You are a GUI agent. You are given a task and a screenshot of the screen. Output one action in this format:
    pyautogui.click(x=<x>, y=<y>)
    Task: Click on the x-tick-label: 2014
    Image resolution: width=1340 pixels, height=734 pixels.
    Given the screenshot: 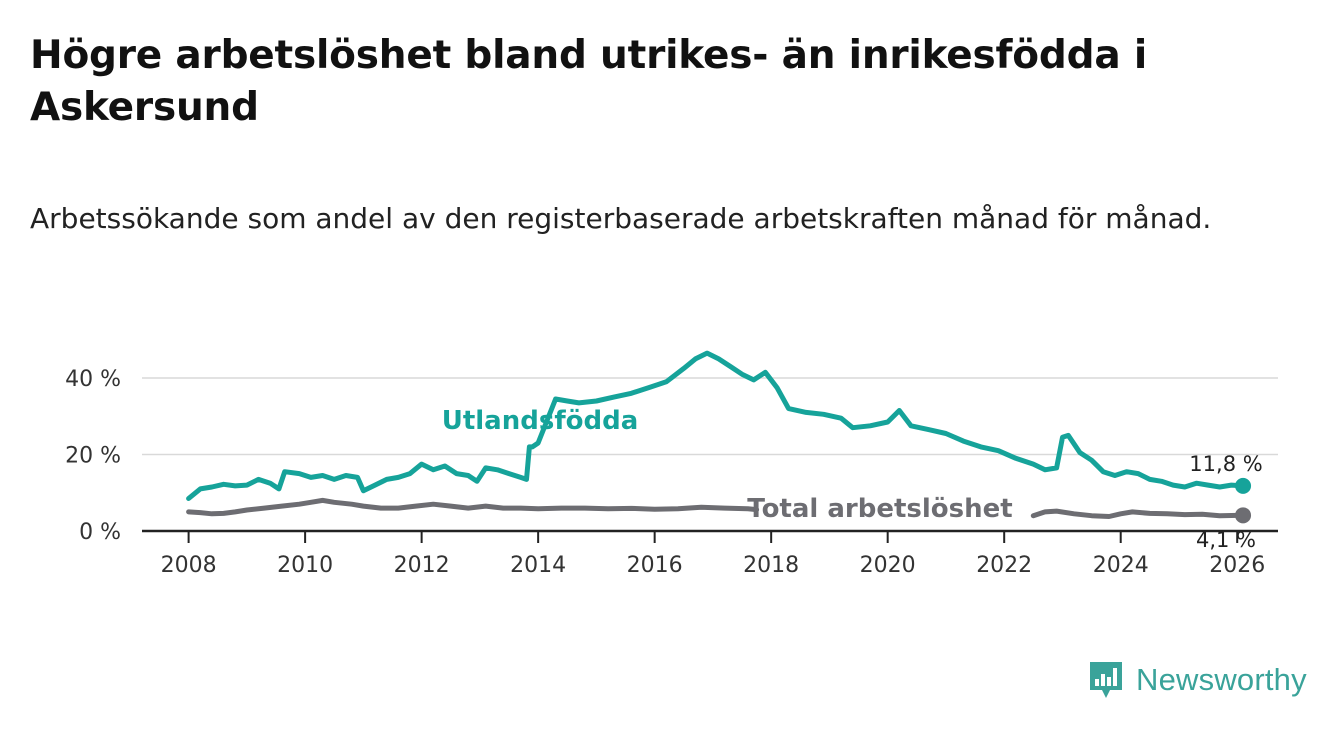 What is the action you would take?
    pyautogui.click(x=538, y=565)
    